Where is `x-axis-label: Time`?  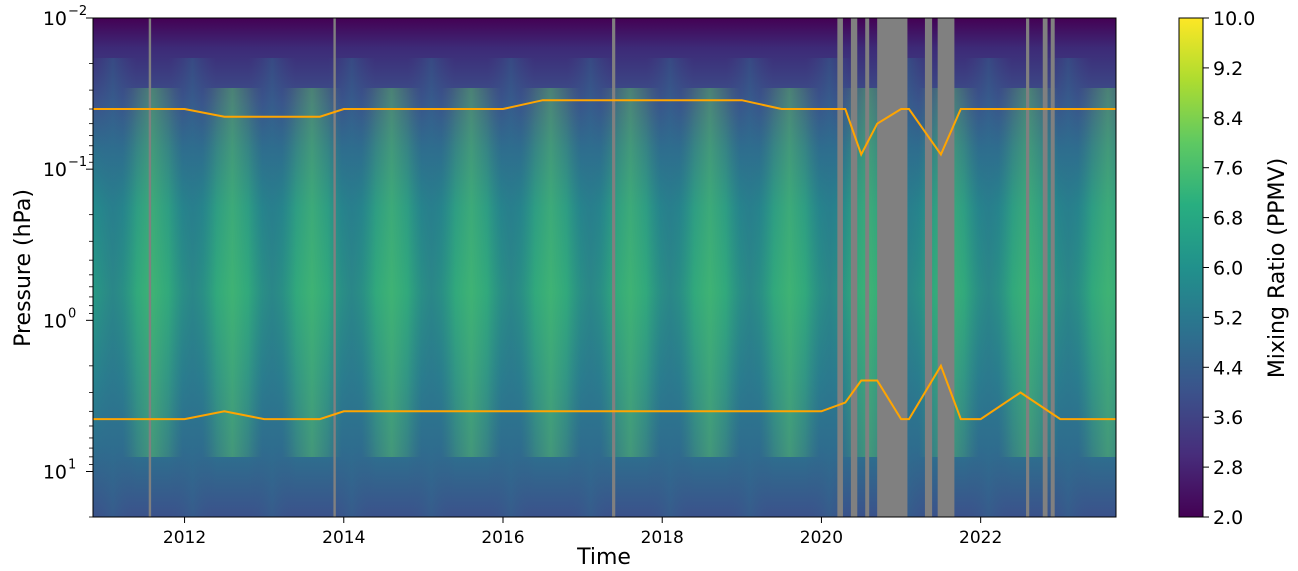 x-axis-label: Time is located at coordinates (603, 557).